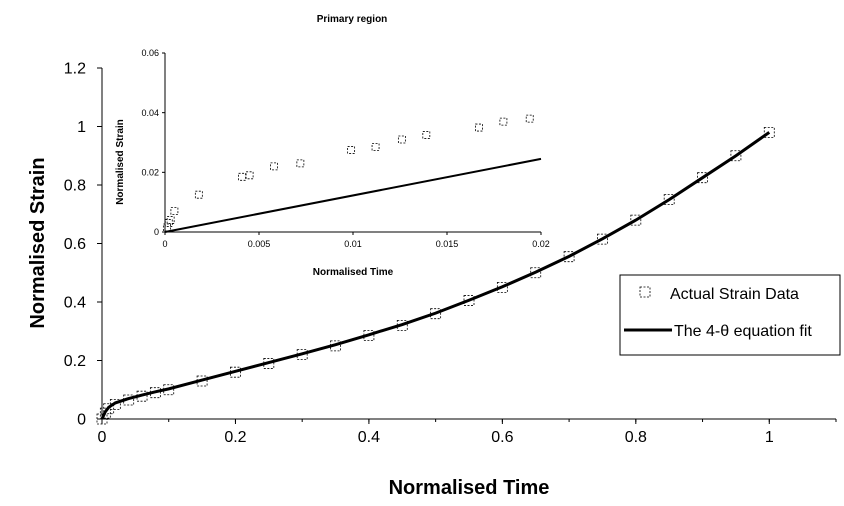 Image resolution: width=844 pixels, height=506 pixels. I want to click on y-tick-label: 0.04, so click(150, 113).